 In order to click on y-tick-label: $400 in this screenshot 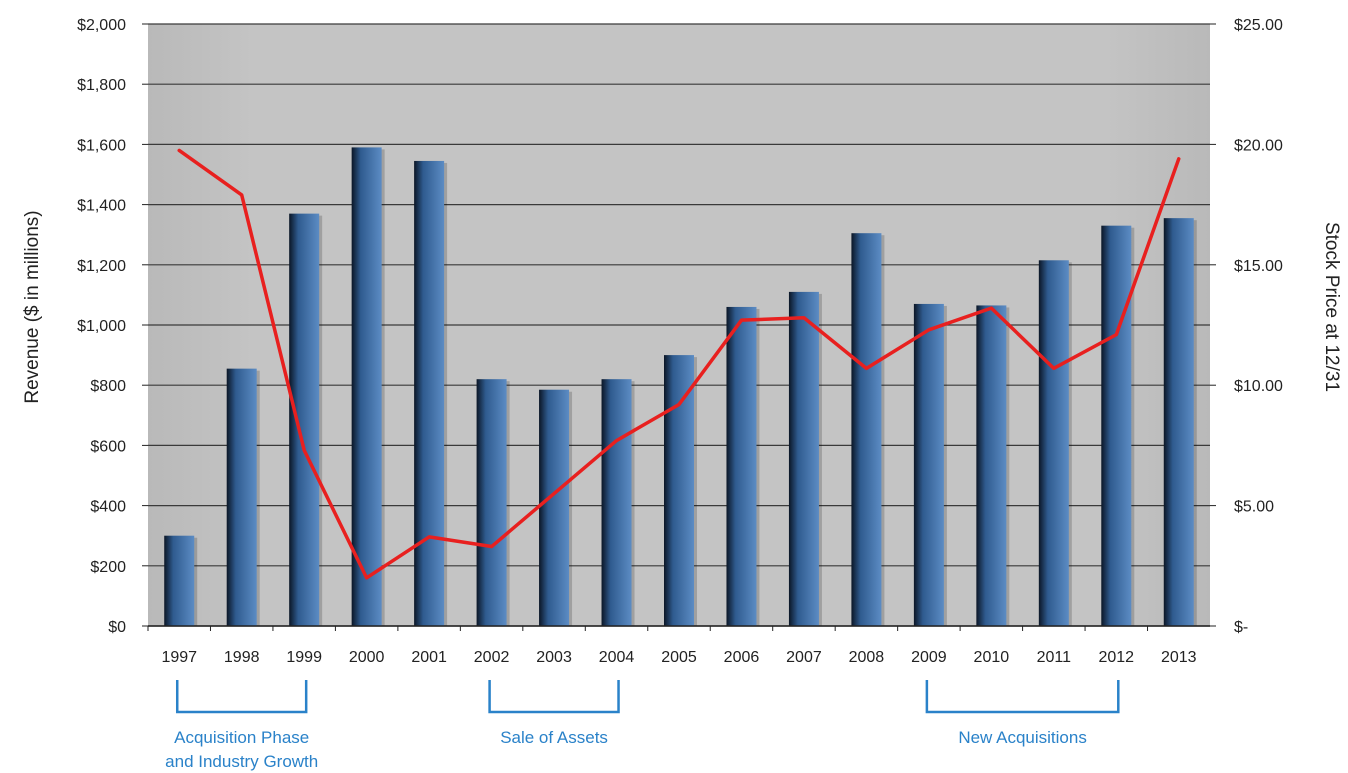, I will do `click(108, 507)`.